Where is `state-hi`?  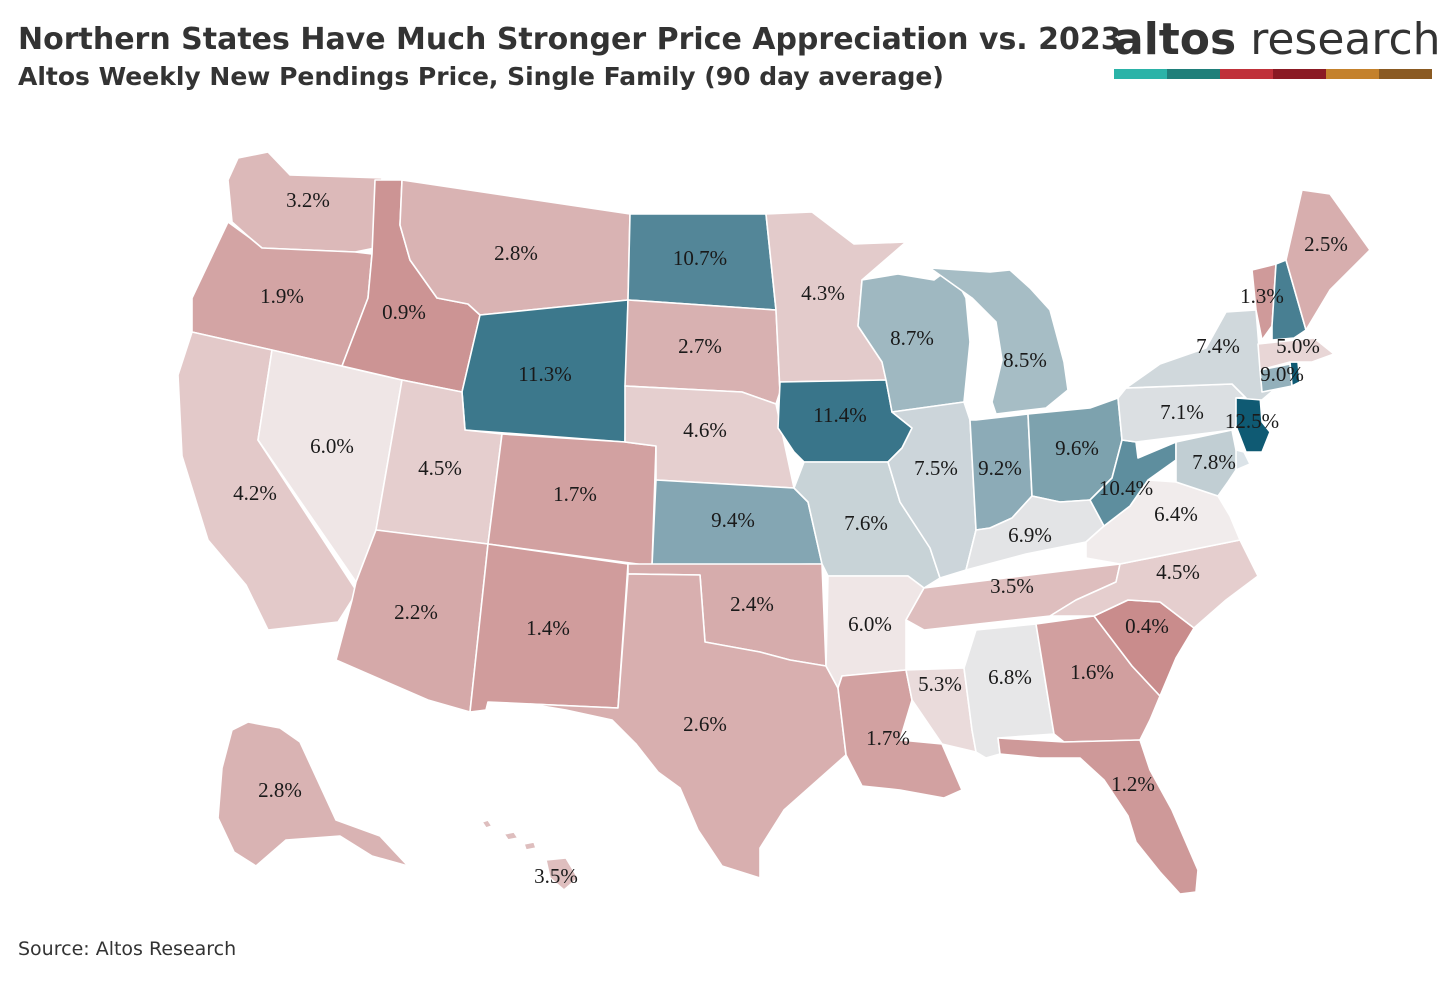 state-hi is located at coordinates (530, 855).